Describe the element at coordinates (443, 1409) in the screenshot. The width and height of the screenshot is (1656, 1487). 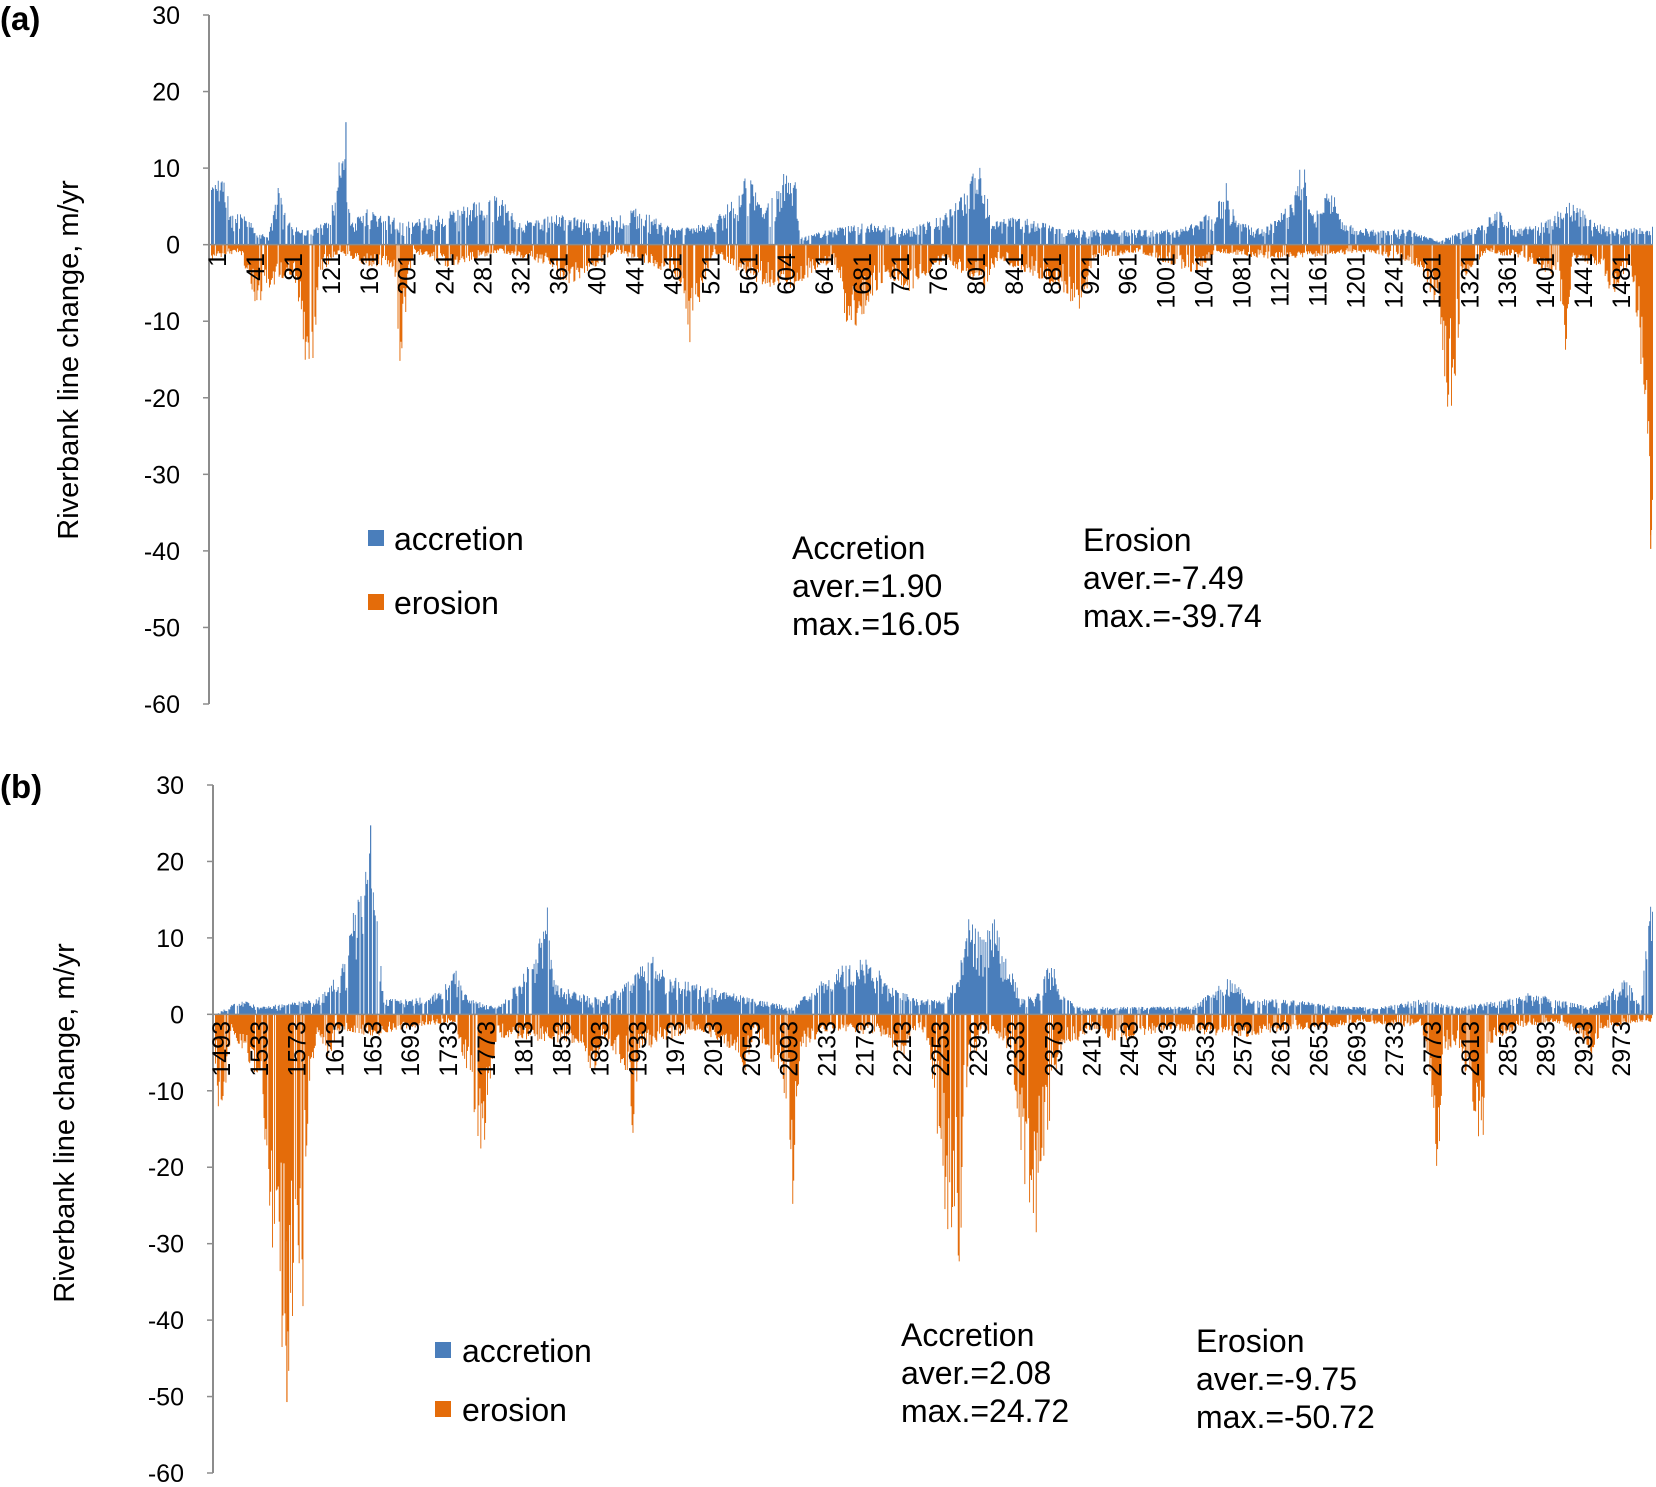
I see `legend-swatch-erosion-b` at that location.